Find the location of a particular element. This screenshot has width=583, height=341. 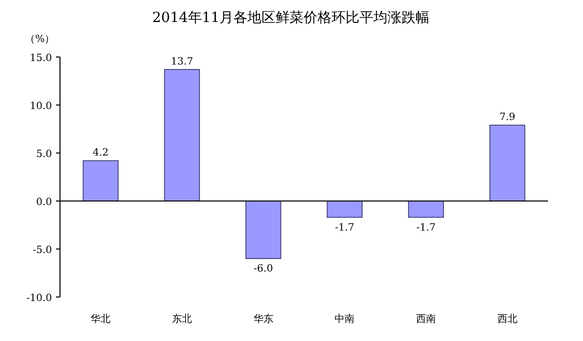

chart-title: 2014年11月各地区鲜菜价格环比平均涨跌幅 is located at coordinates (291, 18).